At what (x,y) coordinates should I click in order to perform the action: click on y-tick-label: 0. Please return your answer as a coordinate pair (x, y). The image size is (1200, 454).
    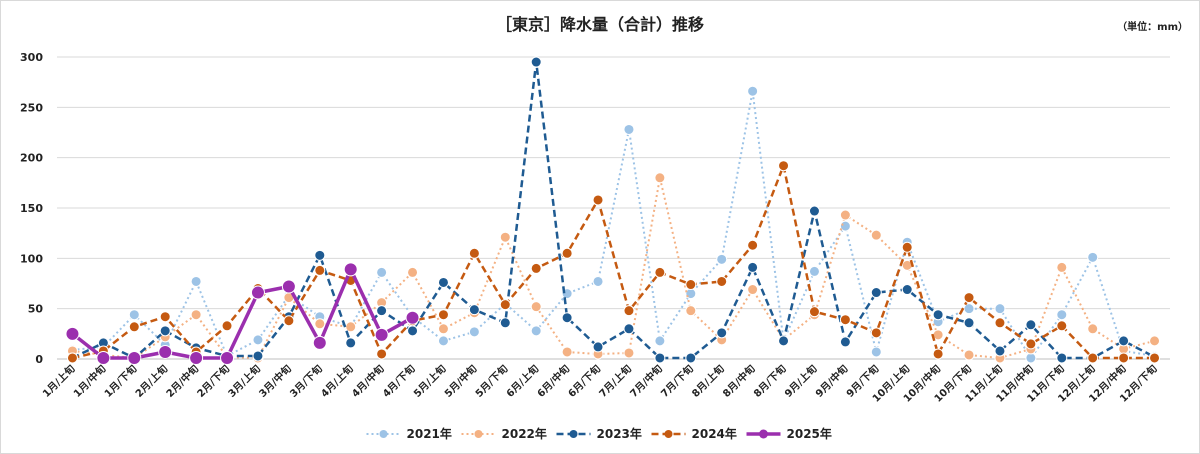
    Looking at the image, I should click on (39, 359).